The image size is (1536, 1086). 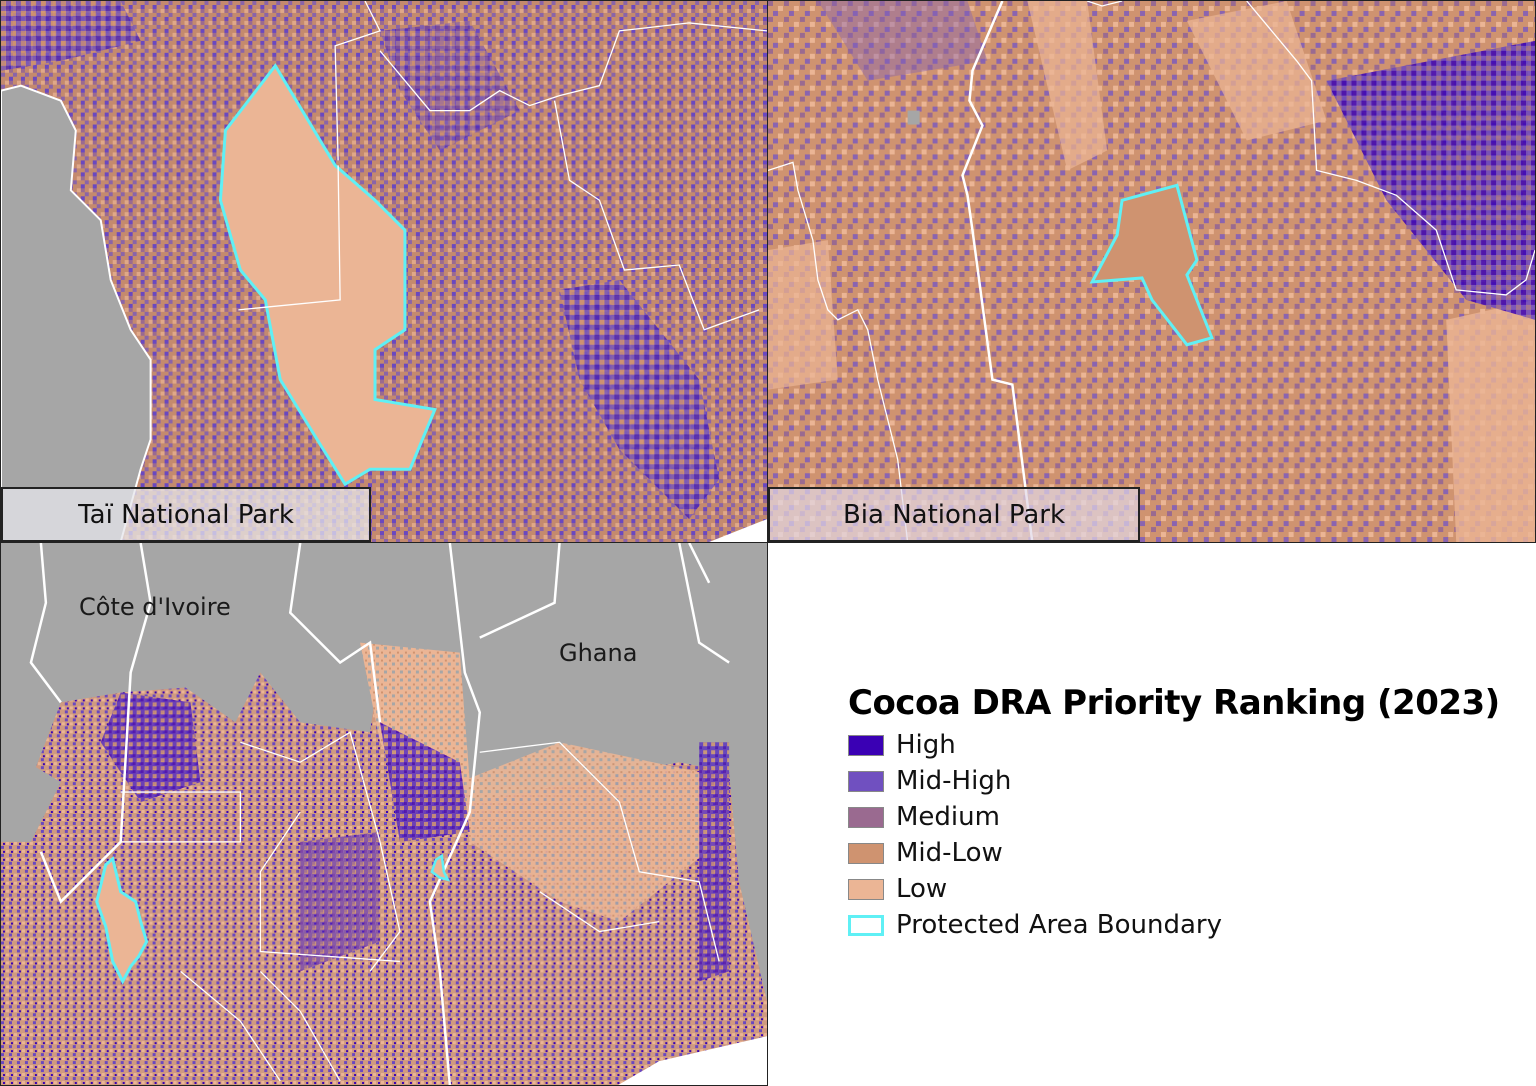 What do you see at coordinates (866, 889) in the screenshot?
I see `low-swatch-icon` at bounding box center [866, 889].